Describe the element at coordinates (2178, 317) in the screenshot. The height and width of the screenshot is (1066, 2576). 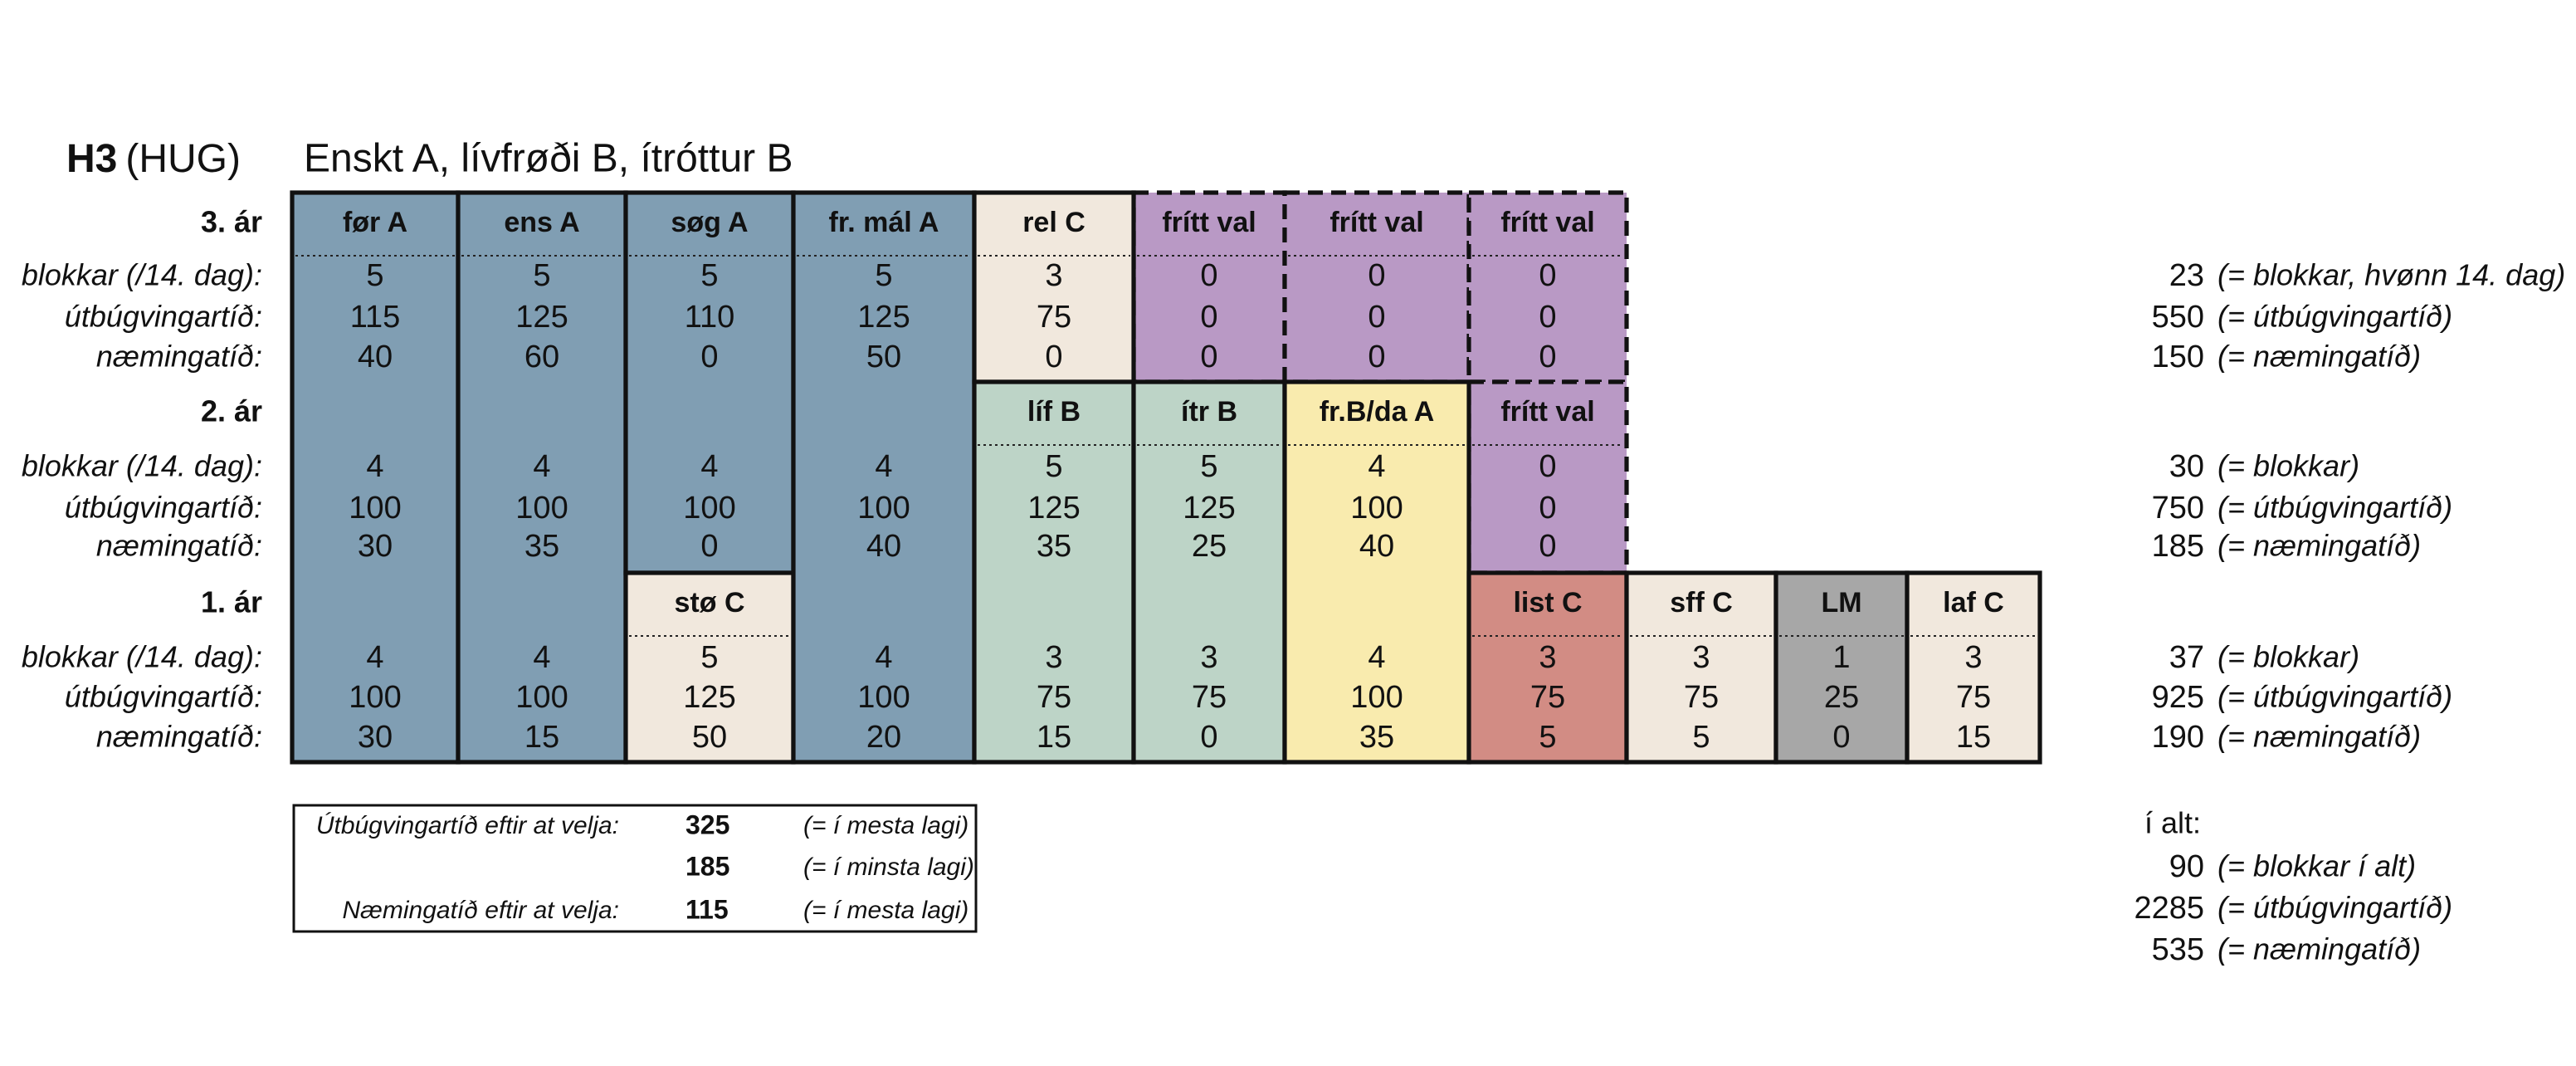
I see `total-value: 550` at that location.